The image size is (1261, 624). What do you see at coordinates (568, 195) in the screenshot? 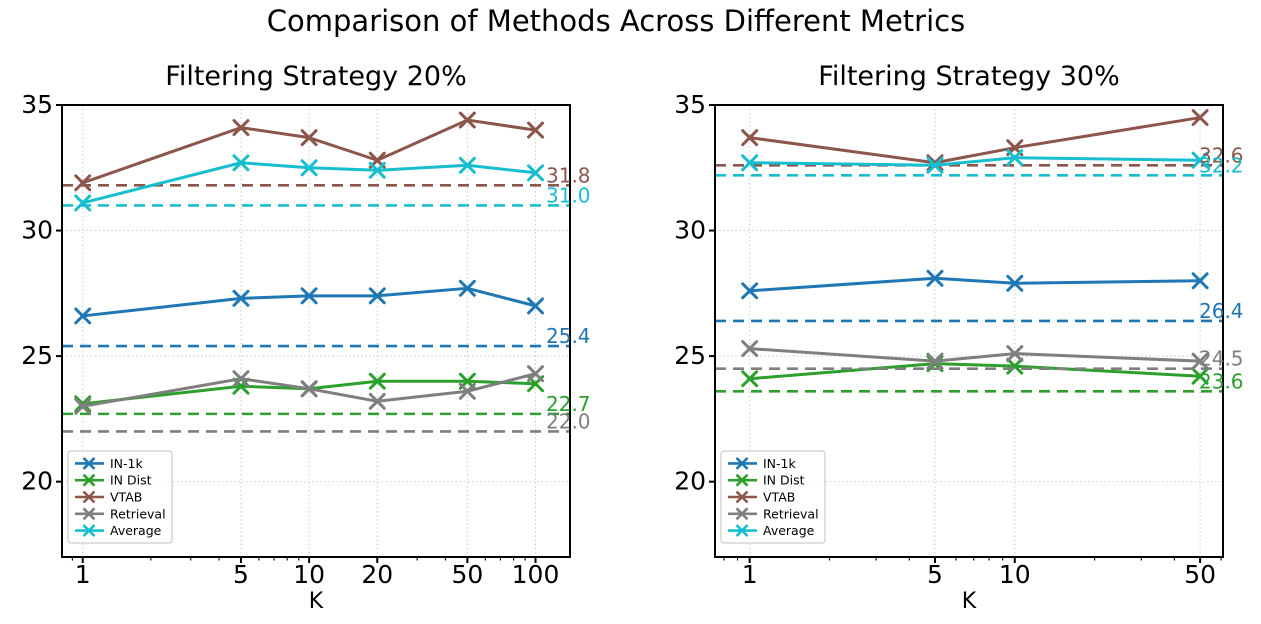
I see `baseline-label: 31.0` at bounding box center [568, 195].